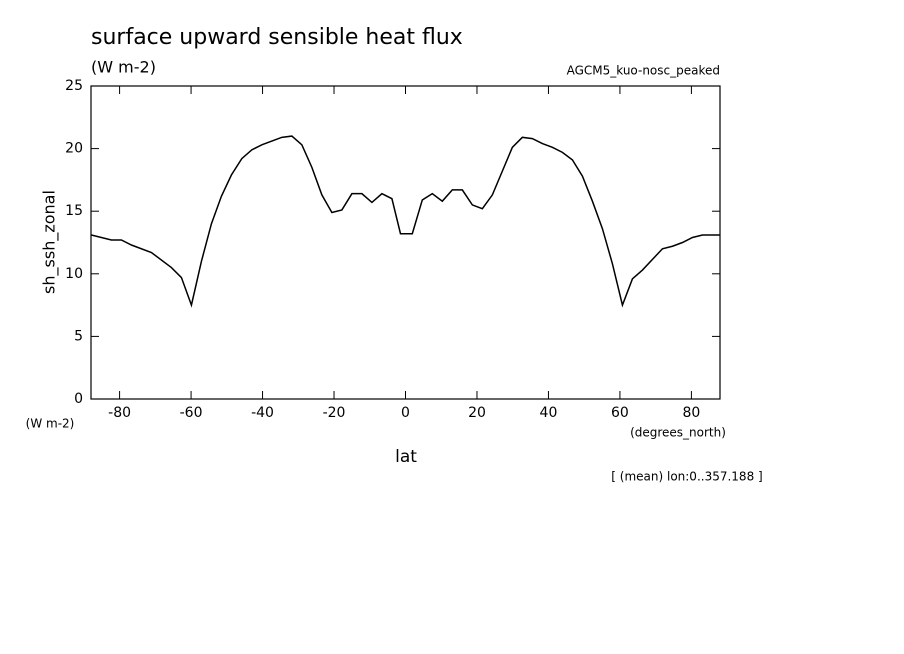 Image resolution: width=904 pixels, height=654 pixels. I want to click on y-tick-label: 10, so click(74, 274).